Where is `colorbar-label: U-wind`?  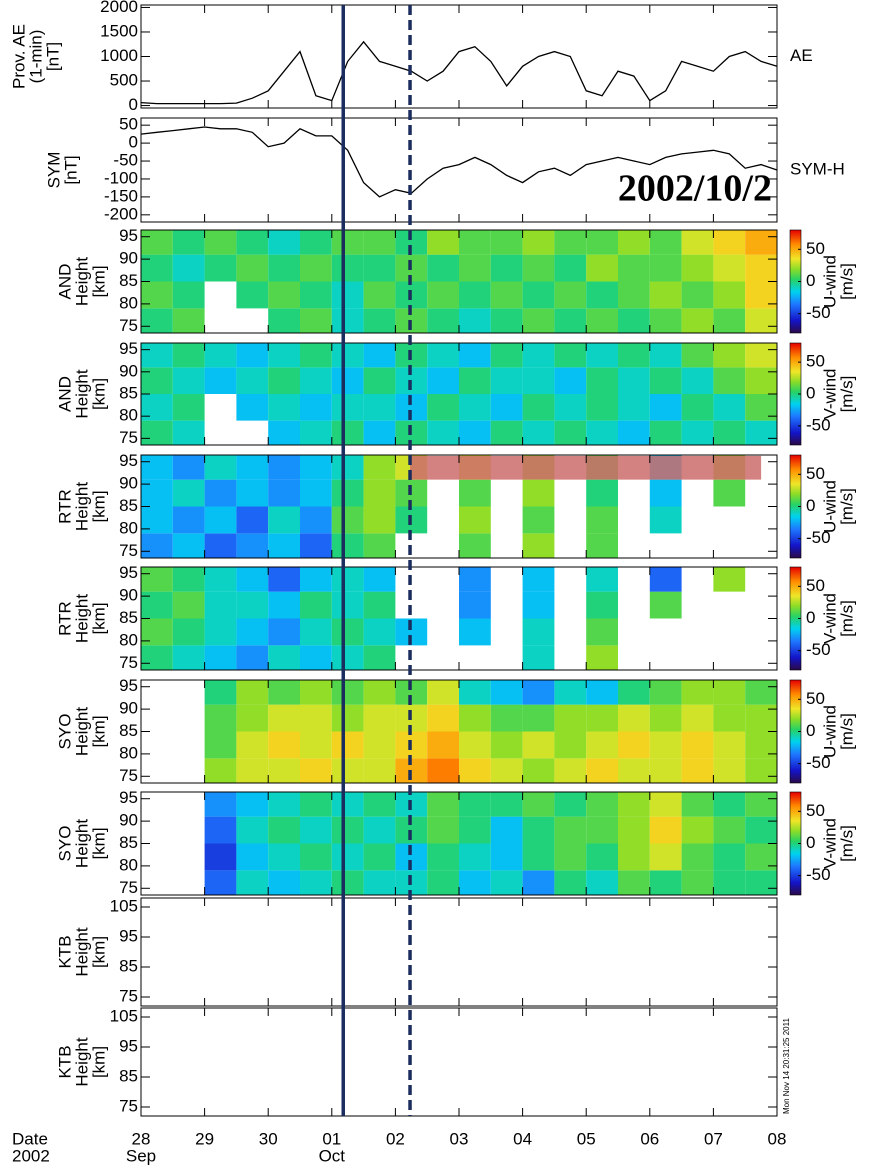 colorbar-label: U-wind is located at coordinates (829, 281).